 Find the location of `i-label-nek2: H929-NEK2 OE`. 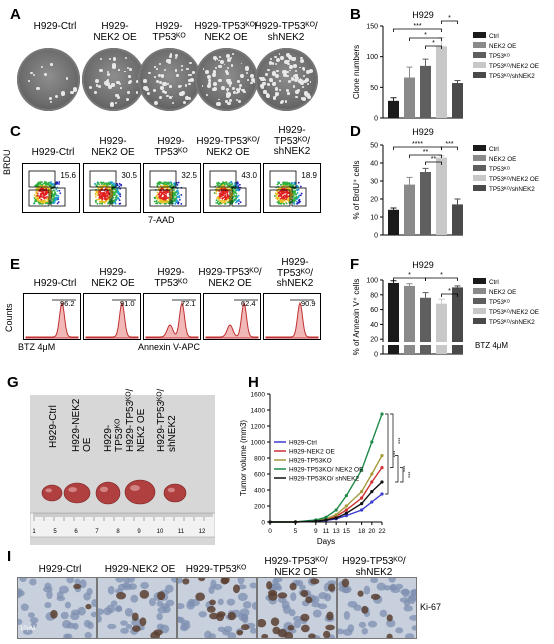

i-label-nek2: H929-NEK2 OE is located at coordinates (140, 569).